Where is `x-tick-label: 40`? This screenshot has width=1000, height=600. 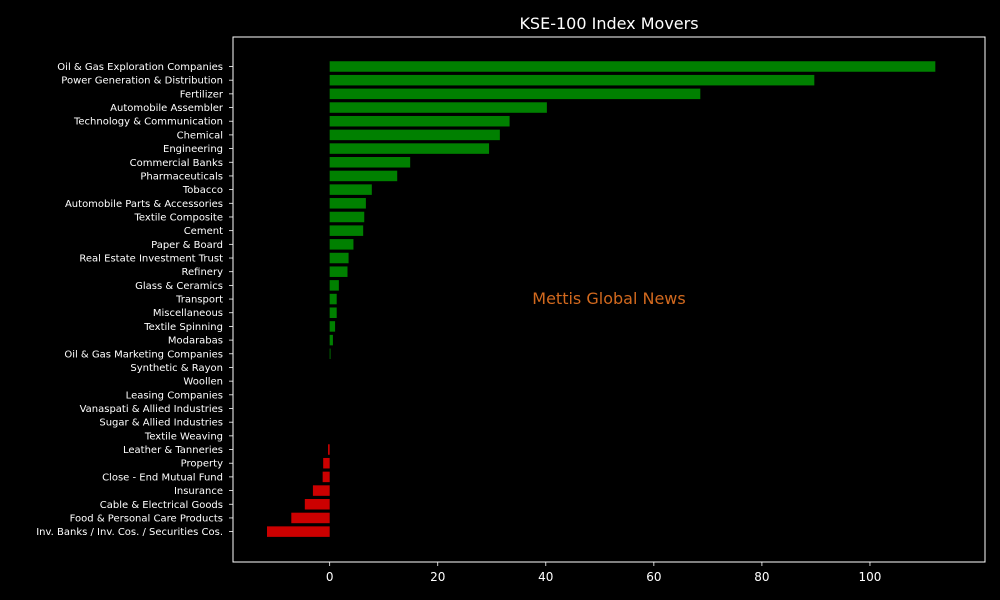 x-tick-label: 40 is located at coordinates (545, 577).